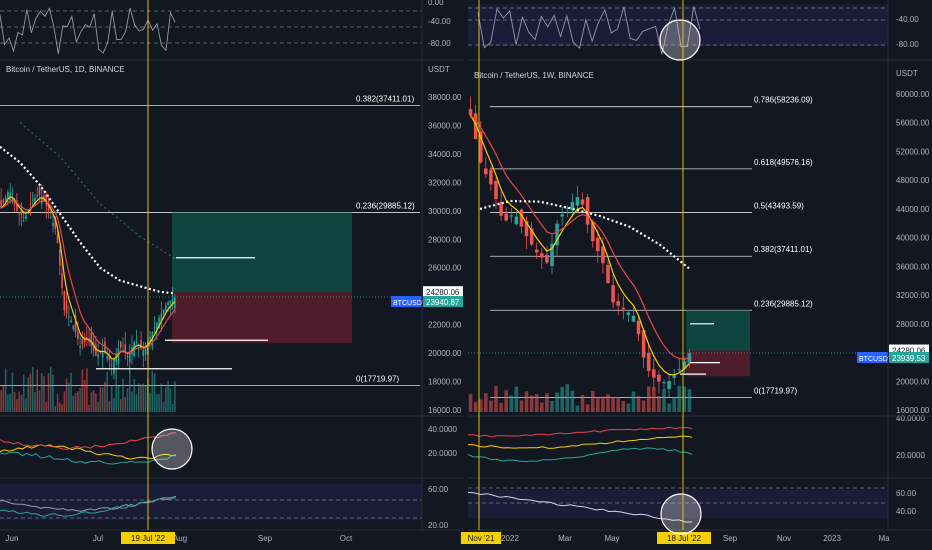 The height and width of the screenshot is (550, 932). I want to click on right-time-axis: Nov '21 2022 Mar May 18 Jul '22 Sep Nov 2023 Ma, so click(675, 538).